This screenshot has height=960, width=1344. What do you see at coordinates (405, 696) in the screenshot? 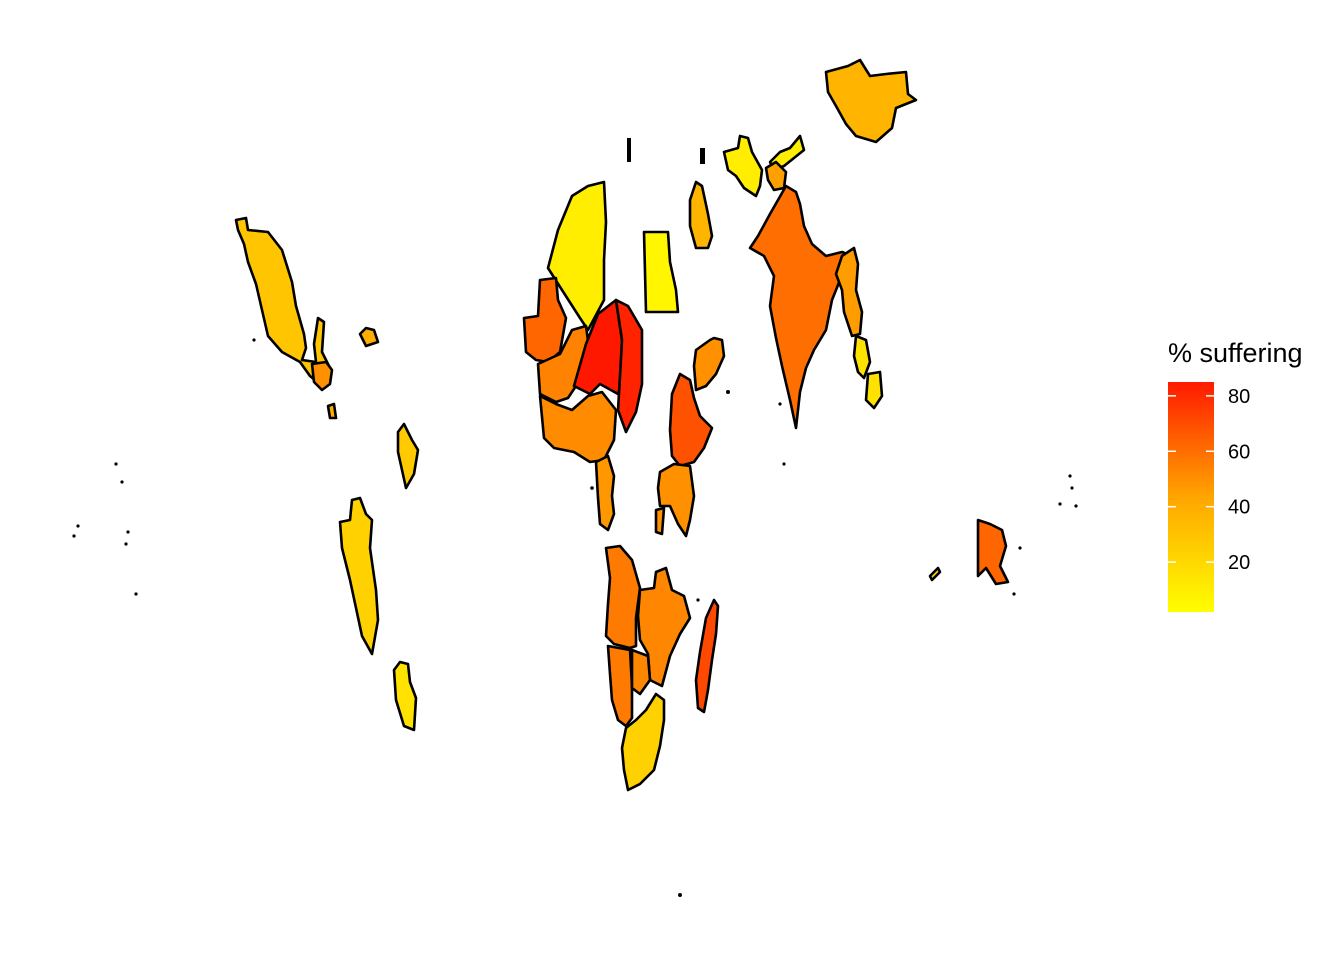
I see `region-southern-south-america` at bounding box center [405, 696].